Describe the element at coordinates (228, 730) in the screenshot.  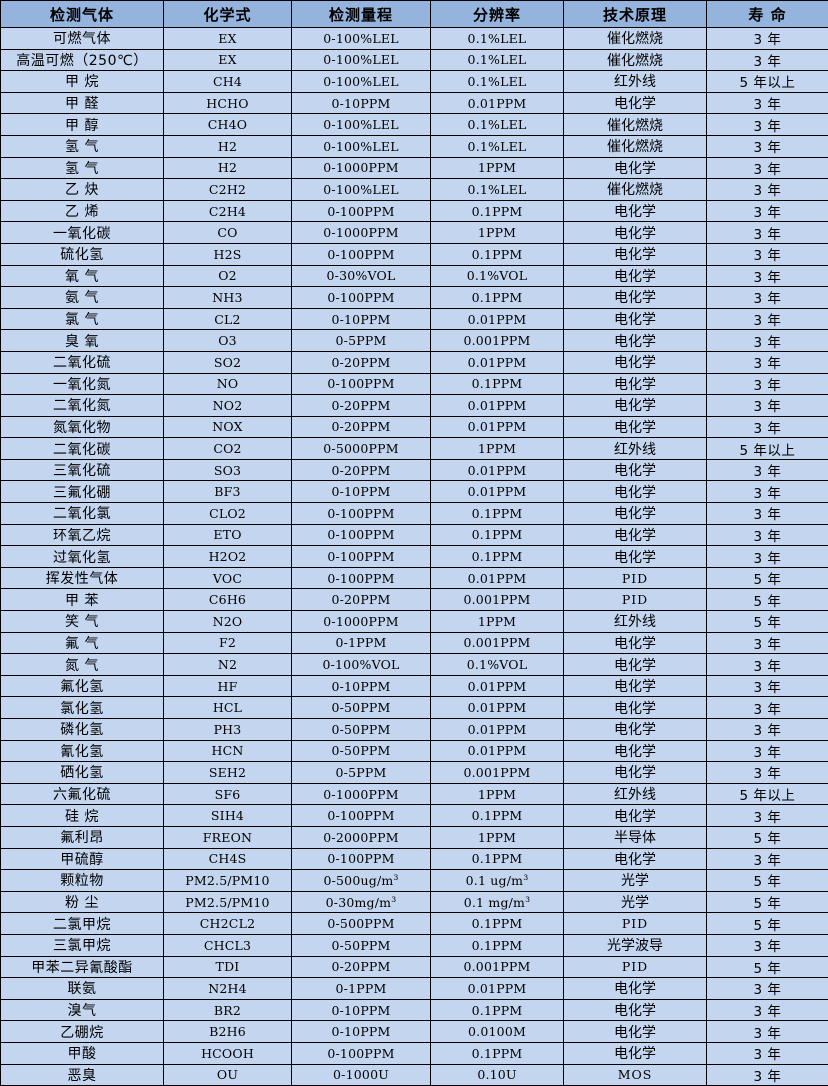
I see `cell-formula: PH3` at that location.